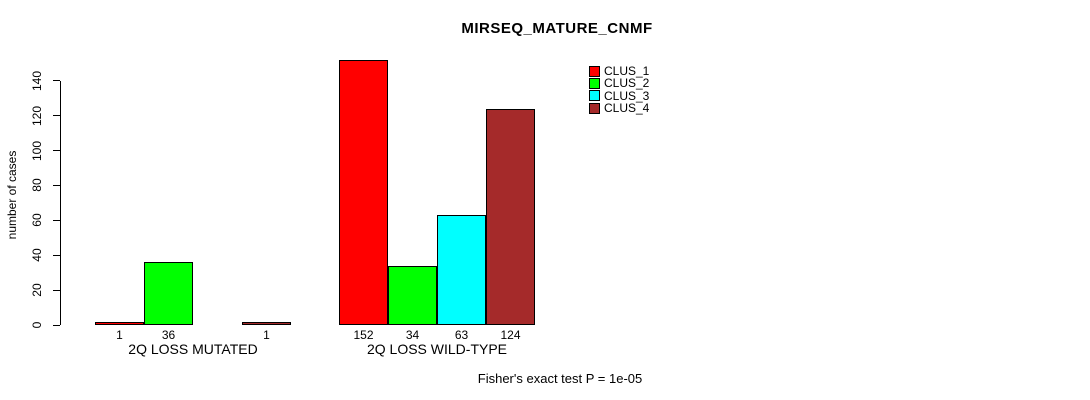  Describe the element at coordinates (168, 293) in the screenshot. I see `bar-clus_2-group1` at that location.